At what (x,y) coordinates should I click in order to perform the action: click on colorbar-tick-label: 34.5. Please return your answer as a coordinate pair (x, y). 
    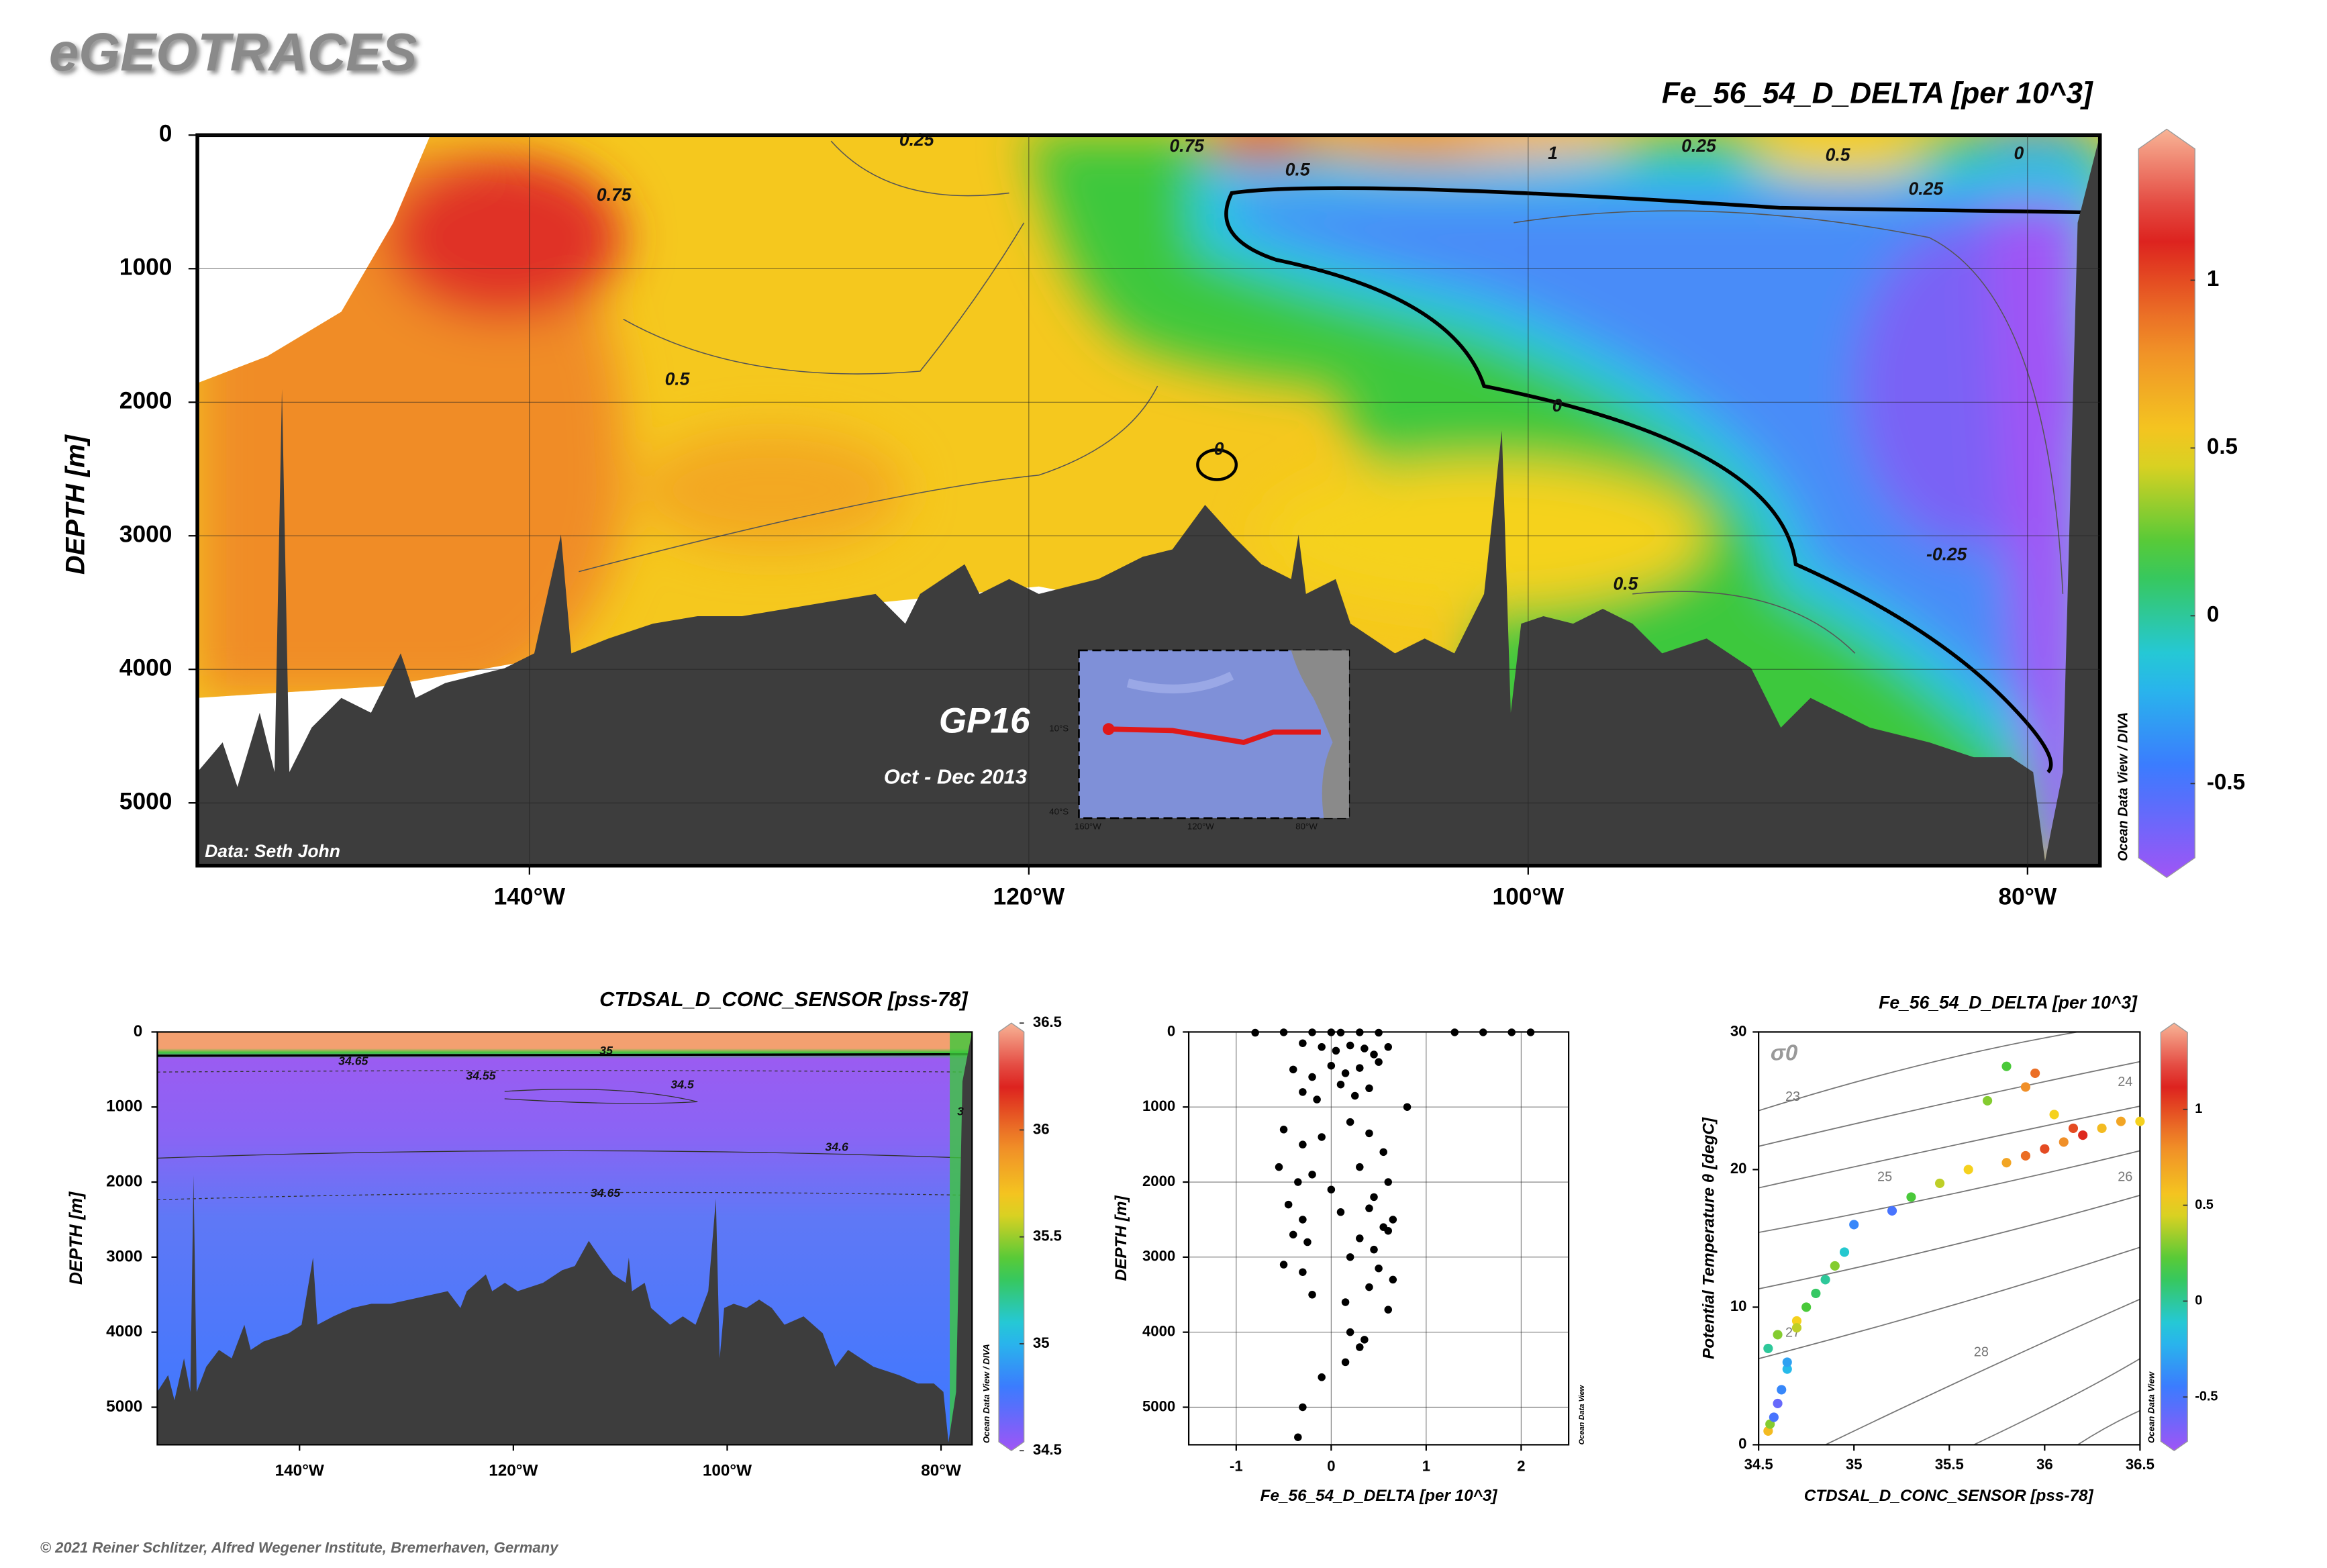
    Looking at the image, I should click on (1047, 1449).